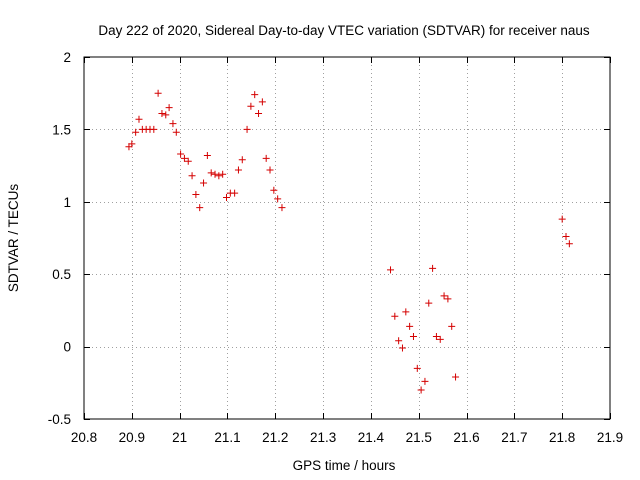  I want to click on y-axis-label: SDTVAR / TECUs, so click(13, 238).